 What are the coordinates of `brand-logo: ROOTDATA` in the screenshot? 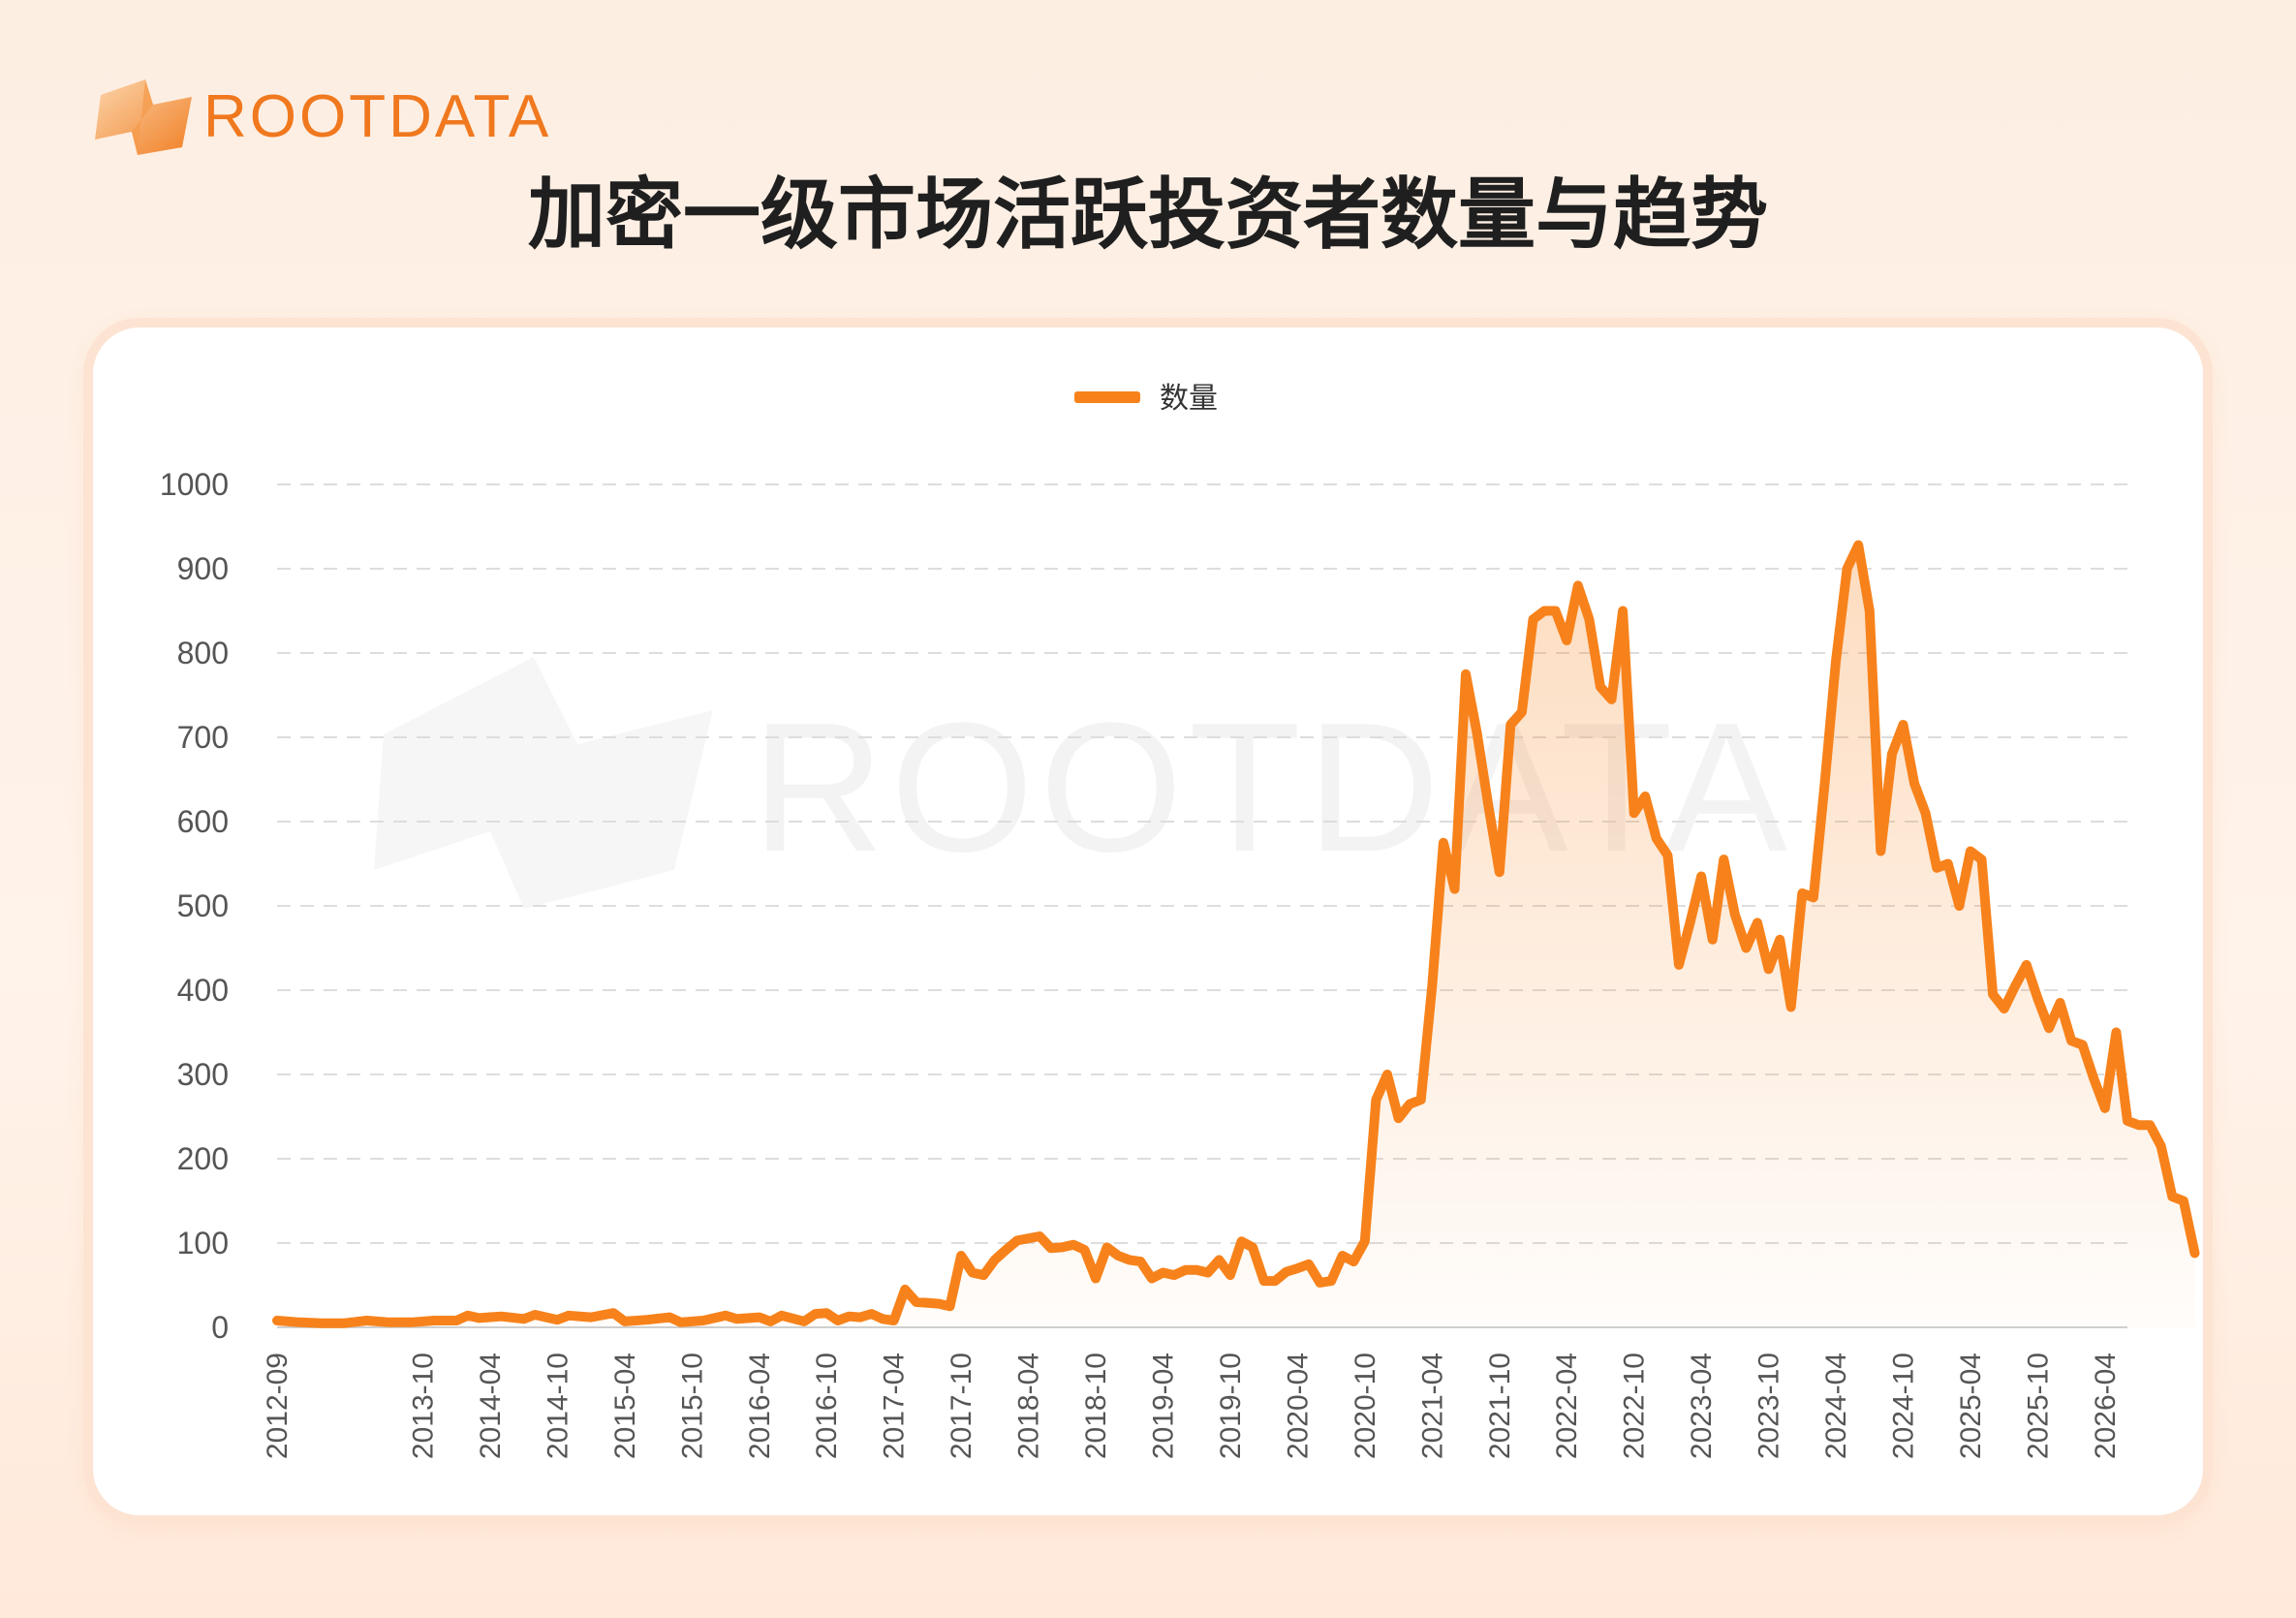 It's located at (341, 119).